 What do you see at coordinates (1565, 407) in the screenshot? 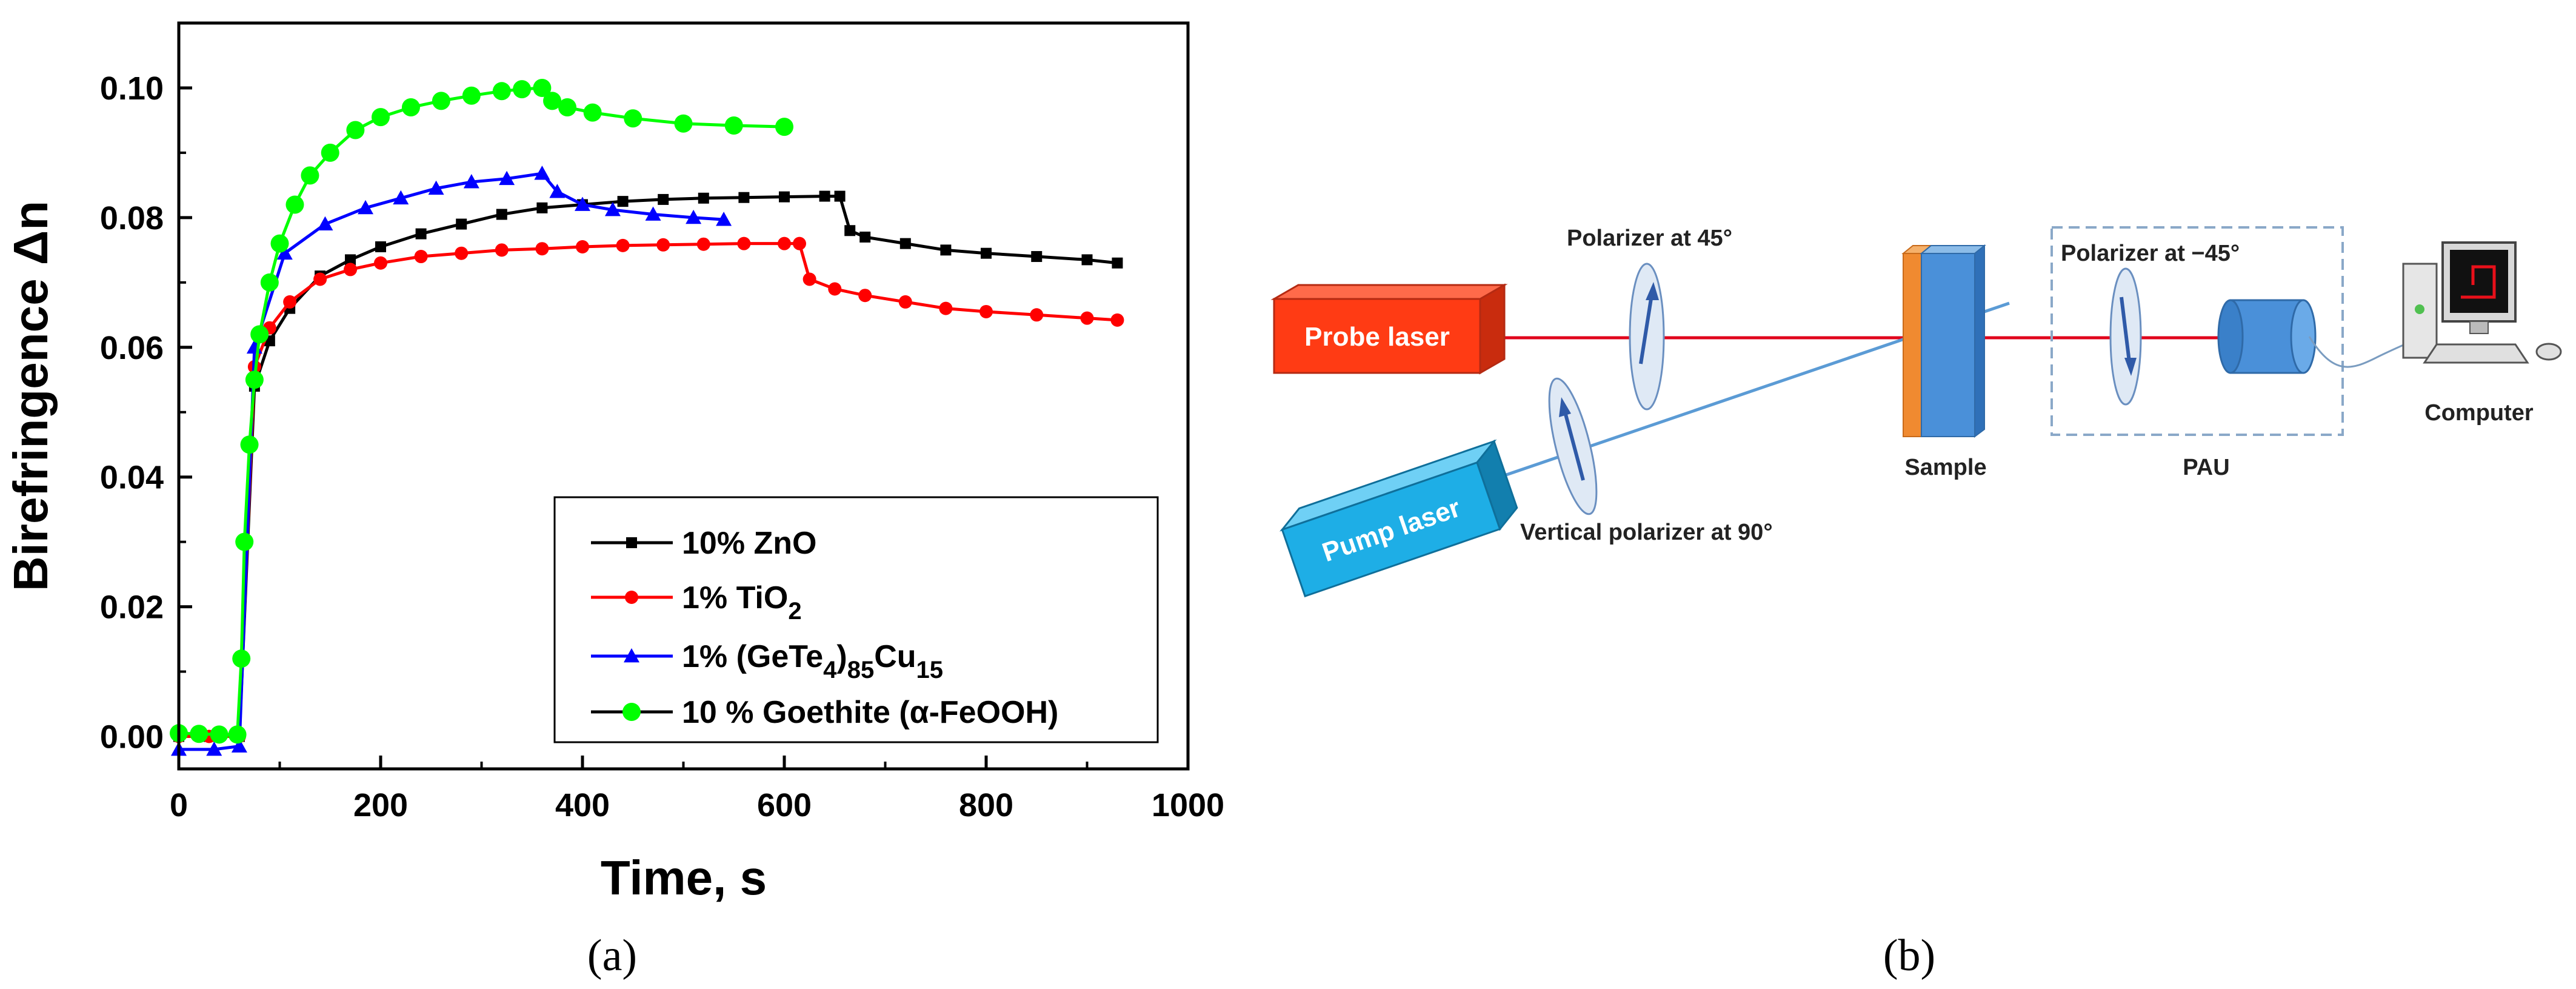
I see `vertical-polarizer-arrowhead-icon` at bounding box center [1565, 407].